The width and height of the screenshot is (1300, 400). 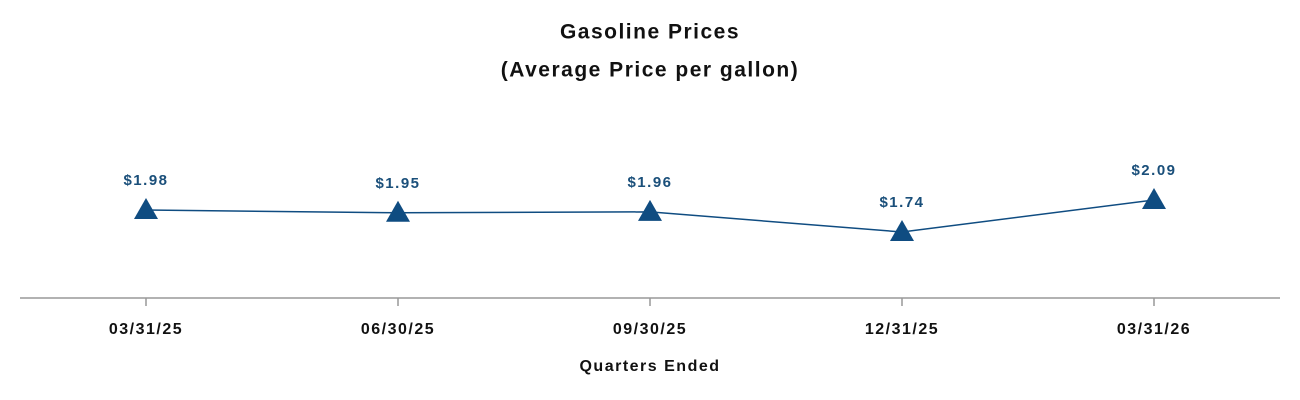 I want to click on data-label: $1.96, so click(x=649, y=182).